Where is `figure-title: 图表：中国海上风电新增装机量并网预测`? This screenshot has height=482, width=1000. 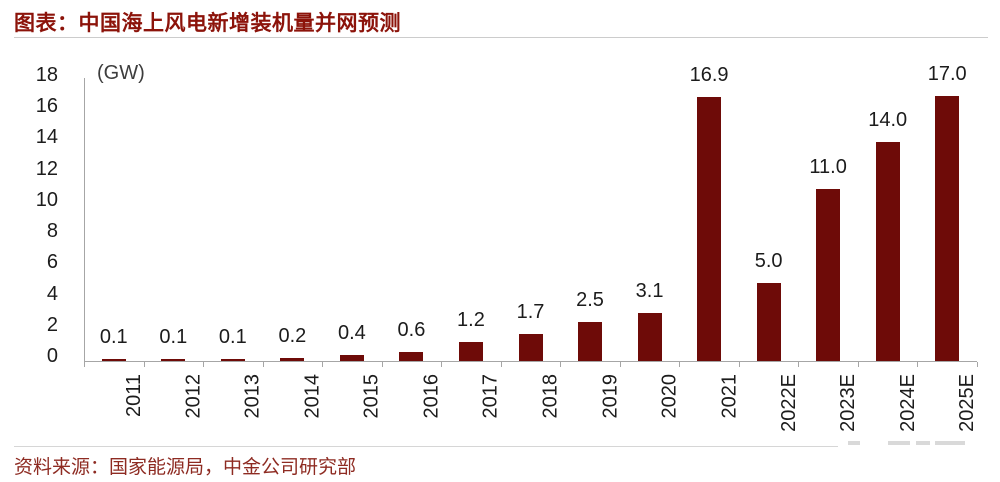
figure-title: 图表：中国海上风电新增装机量并网预测 is located at coordinates (207, 23).